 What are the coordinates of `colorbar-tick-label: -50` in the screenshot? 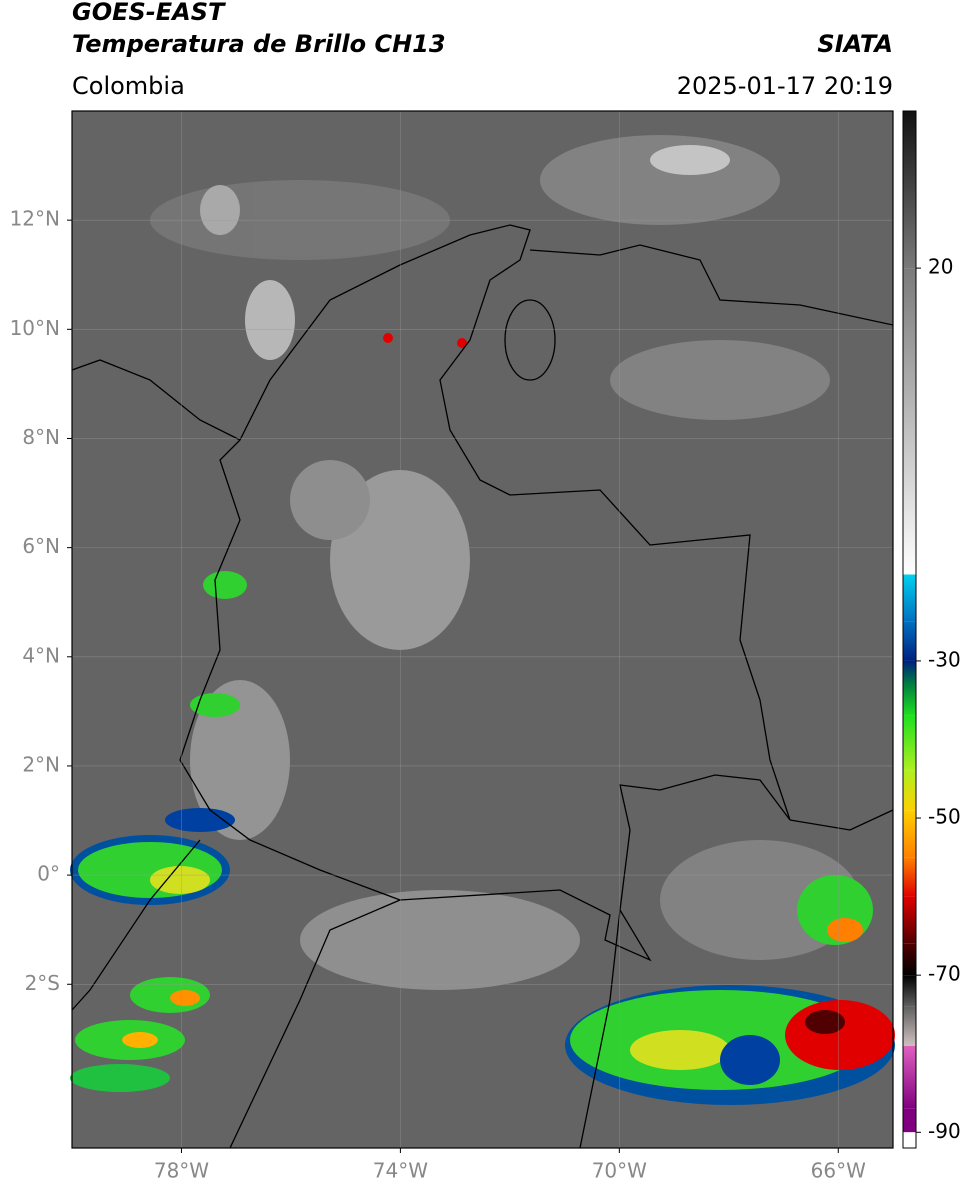 It's located at (944, 817).